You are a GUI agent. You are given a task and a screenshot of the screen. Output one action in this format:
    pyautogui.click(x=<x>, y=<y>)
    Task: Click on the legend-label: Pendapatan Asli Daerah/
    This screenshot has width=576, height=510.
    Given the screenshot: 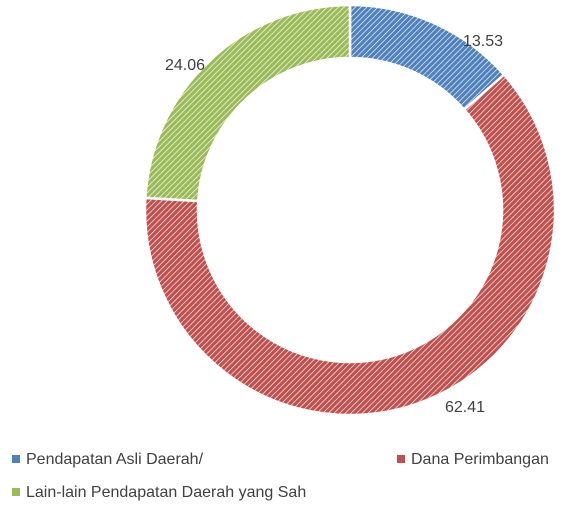 What is the action you would take?
    pyautogui.click(x=115, y=459)
    